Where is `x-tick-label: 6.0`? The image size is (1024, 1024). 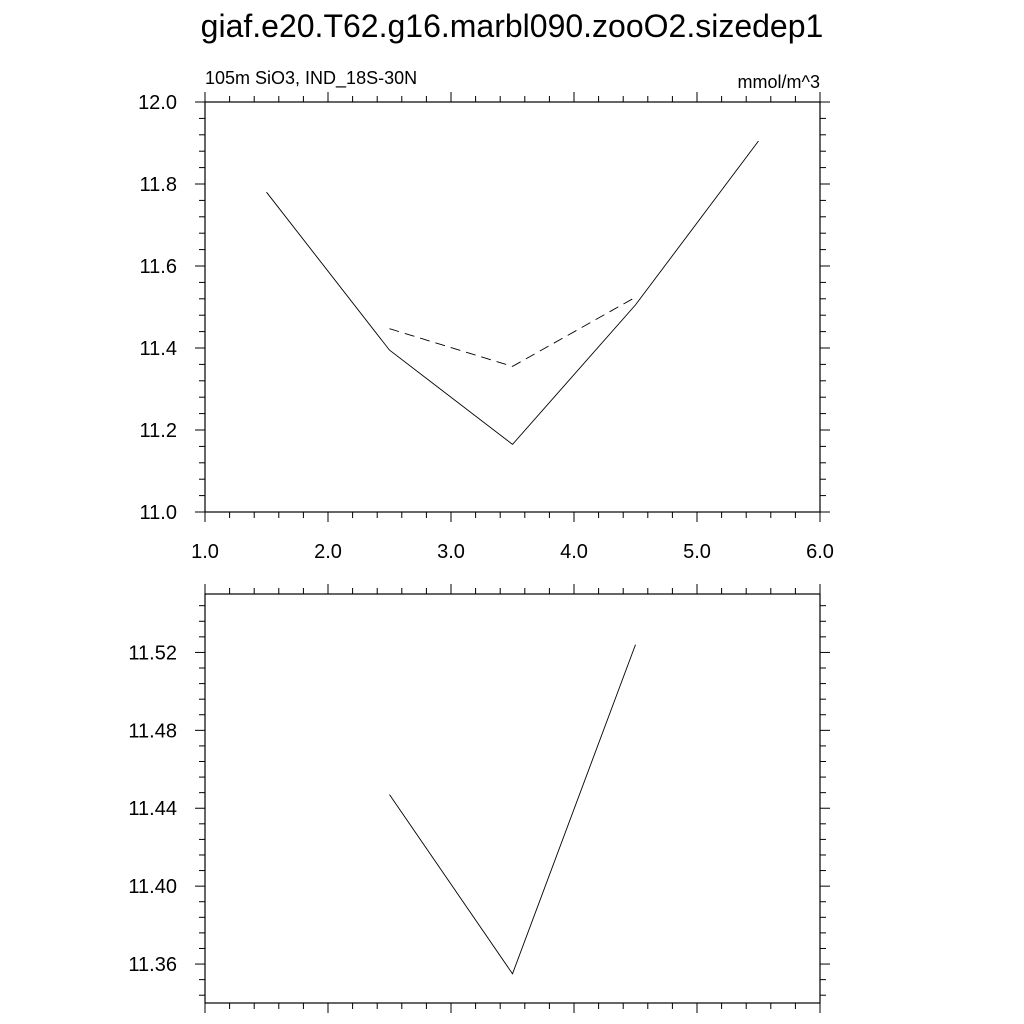
x-tick-label: 6.0 is located at coordinates (820, 552).